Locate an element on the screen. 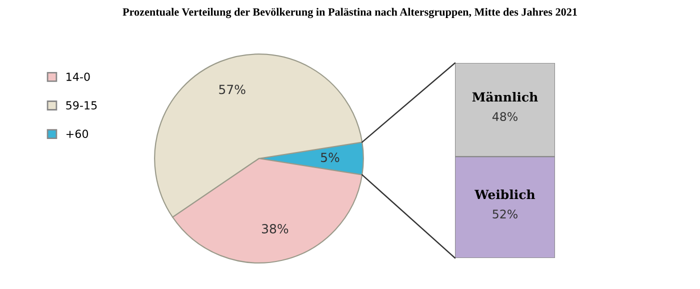 This screenshot has height=289, width=700. data-label: 5% is located at coordinates (330, 157).